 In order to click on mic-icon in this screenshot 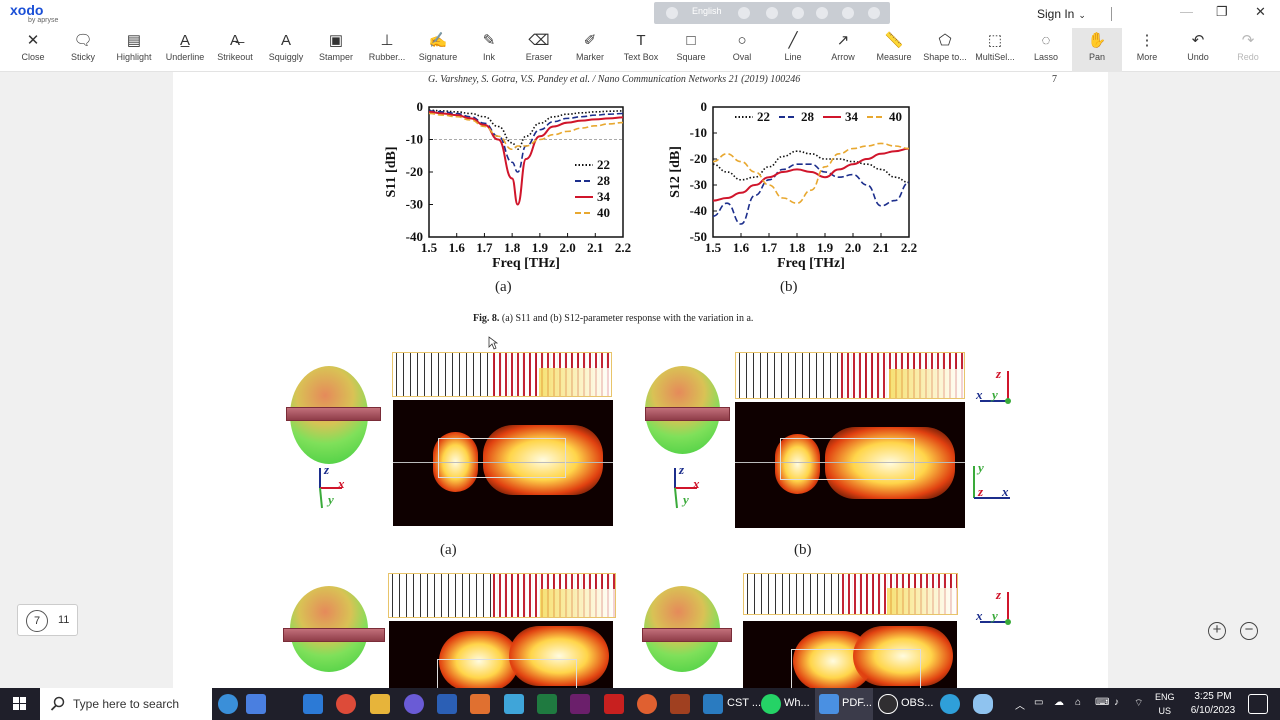, I will do `click(772, 13)`.